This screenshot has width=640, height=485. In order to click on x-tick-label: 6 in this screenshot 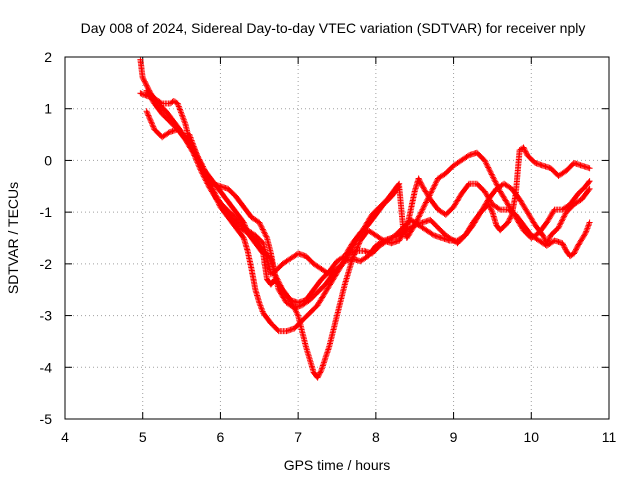, I will do `click(221, 437)`.